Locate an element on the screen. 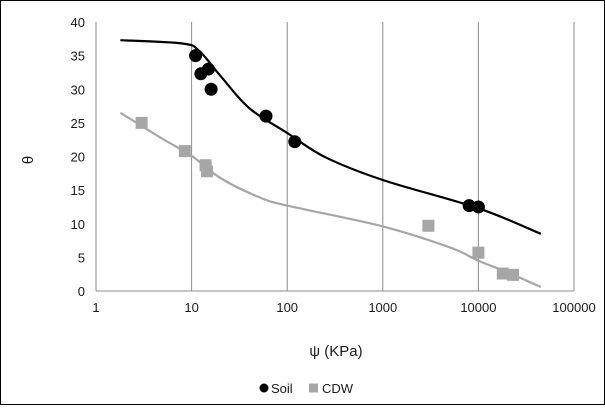 Image resolution: width=605 pixels, height=410 pixels. x-tick-label: 100 is located at coordinates (287, 307).